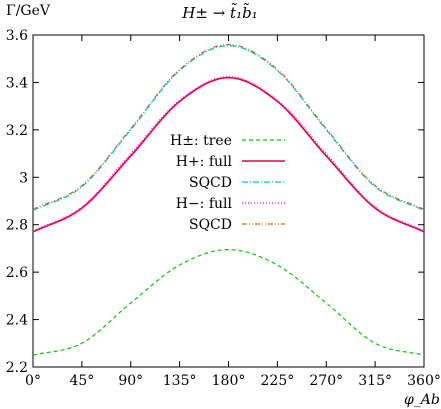 This screenshot has height=409, width=441. I want to click on x-tick-label: 315°, so click(375, 381).